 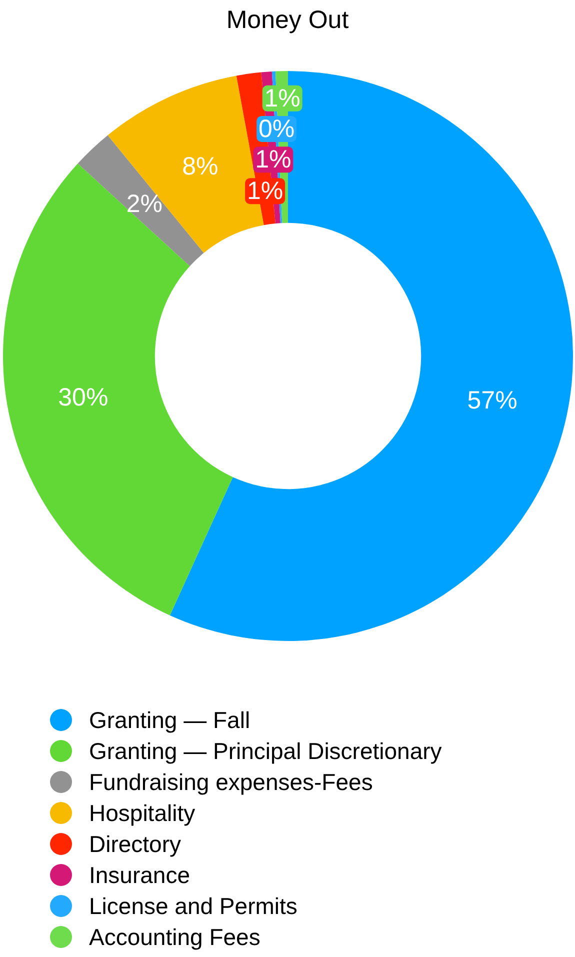 I want to click on data-label: 8%, so click(x=200, y=166).